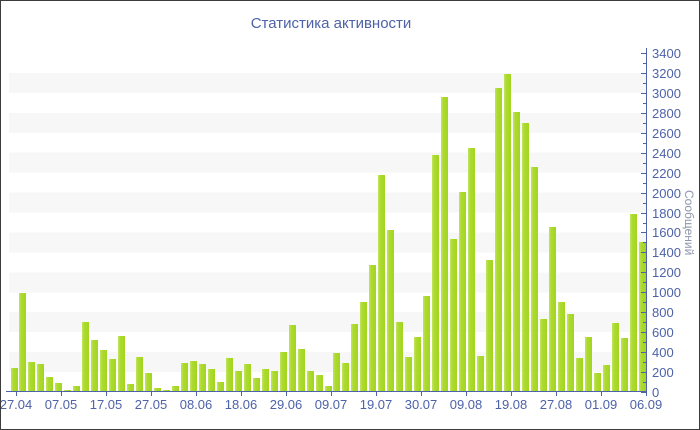  Describe the element at coordinates (16, 404) in the screenshot. I see `x-axis-tick-label: 27.04` at that location.